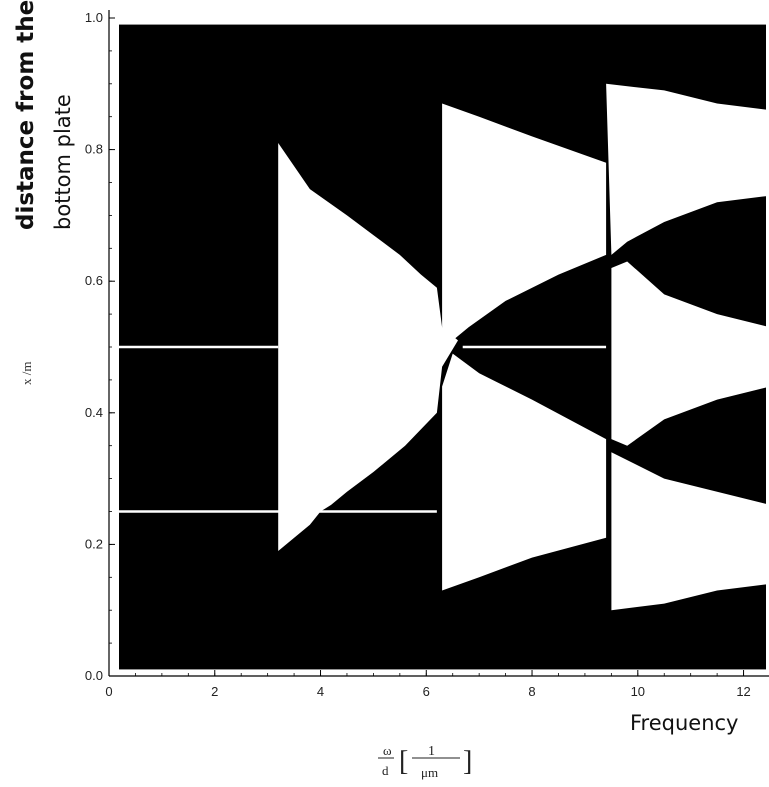 The image size is (769, 787). Describe the element at coordinates (387, 750) in the screenshot. I see `x-label-numerator: ω` at that location.